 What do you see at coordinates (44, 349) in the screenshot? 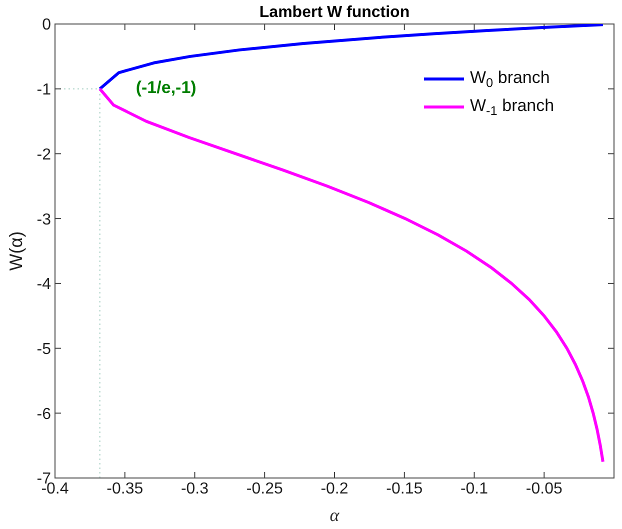
I see `y-tick-label: -5` at bounding box center [44, 349].